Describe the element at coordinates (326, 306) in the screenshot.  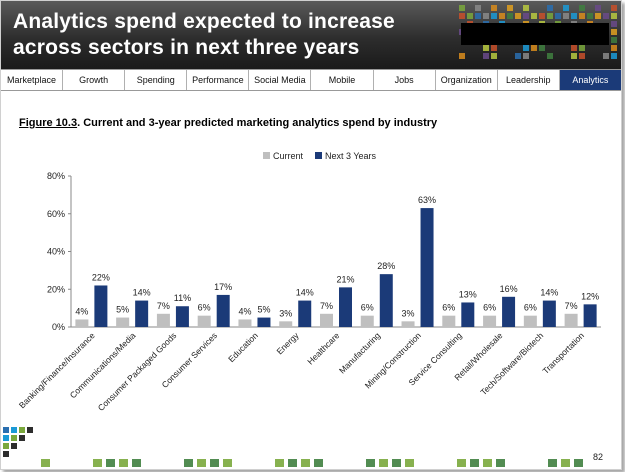
I see `data-label: 7%` at that location.